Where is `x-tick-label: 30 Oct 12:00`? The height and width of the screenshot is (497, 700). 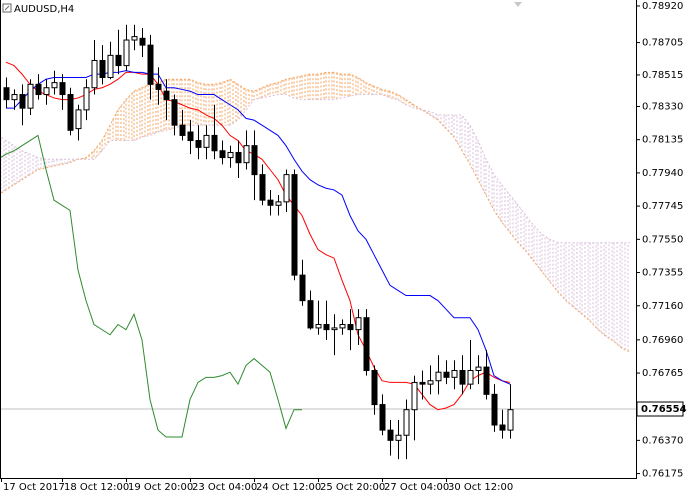 x-tick-label: 30 Oct 12:00 is located at coordinates (480, 487).